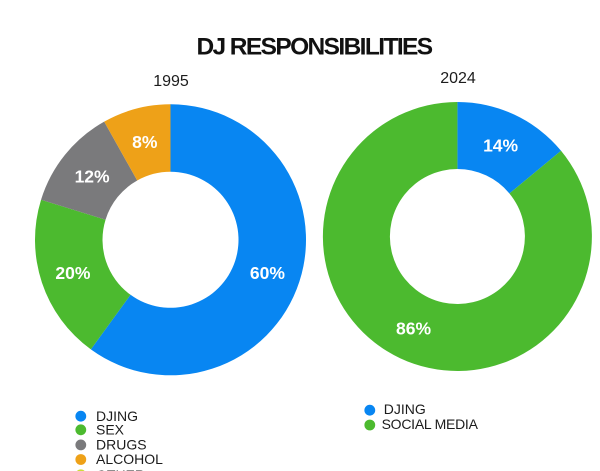 This screenshot has width=600, height=471. Describe the element at coordinates (120, 469) in the screenshot. I see `svg-text: OTHER` at that location.